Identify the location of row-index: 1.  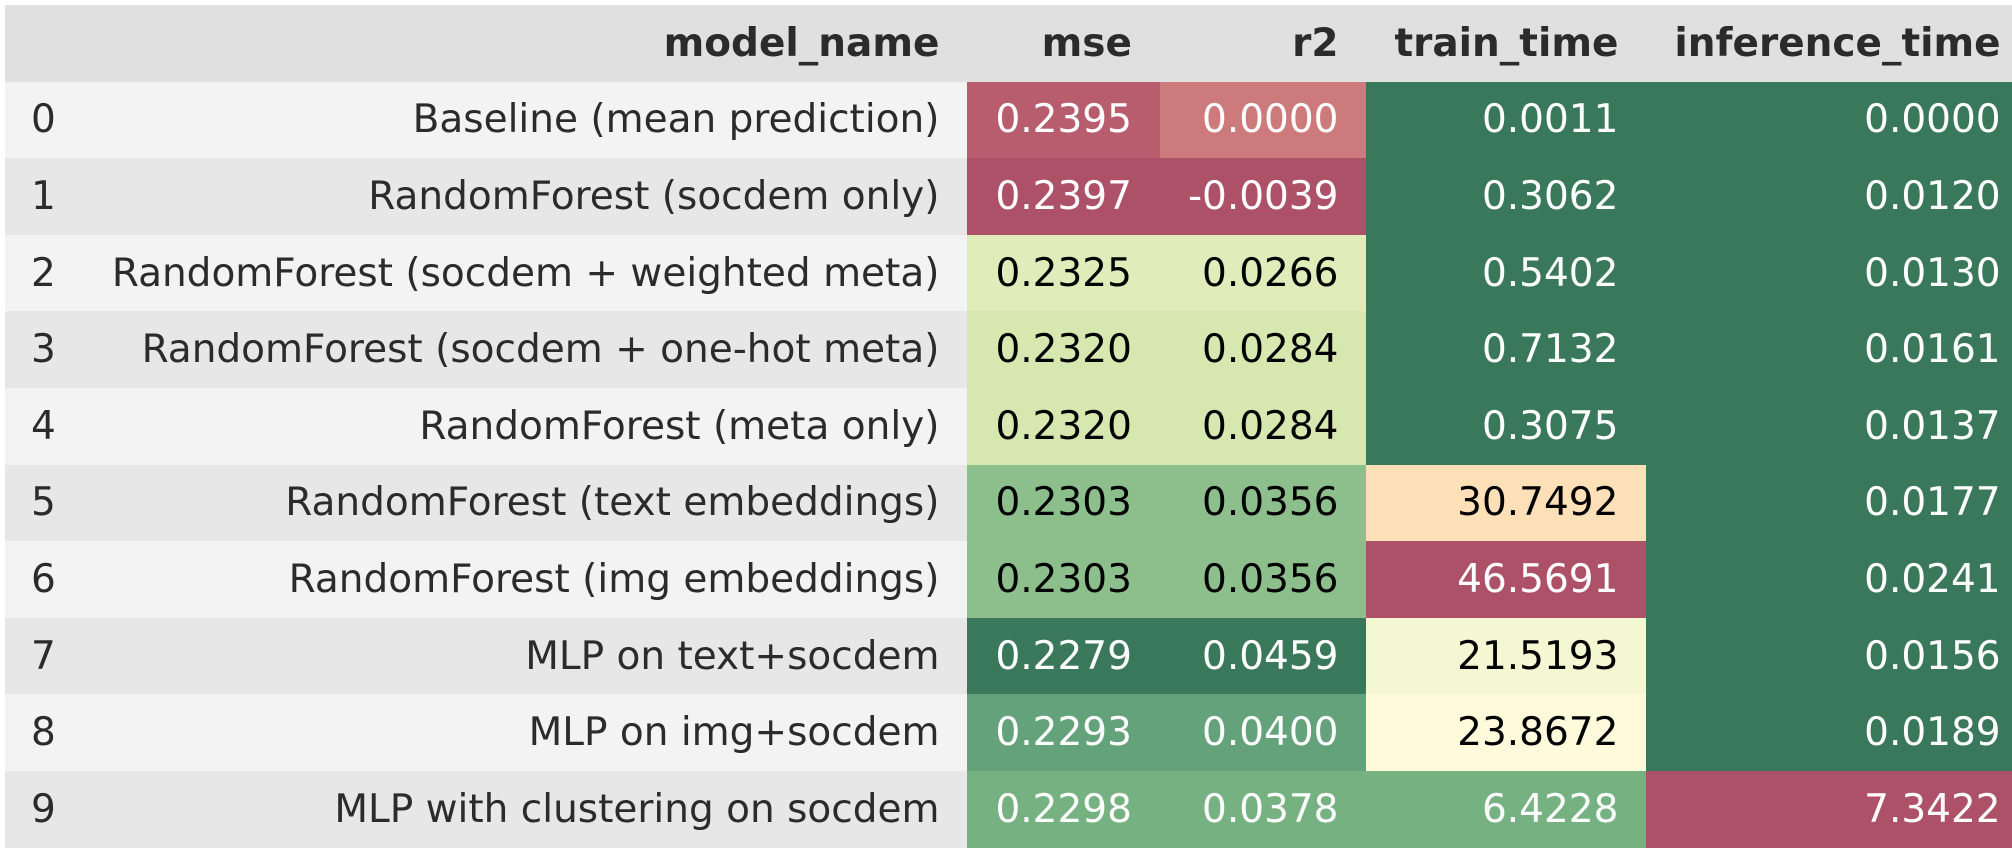
(44, 196).